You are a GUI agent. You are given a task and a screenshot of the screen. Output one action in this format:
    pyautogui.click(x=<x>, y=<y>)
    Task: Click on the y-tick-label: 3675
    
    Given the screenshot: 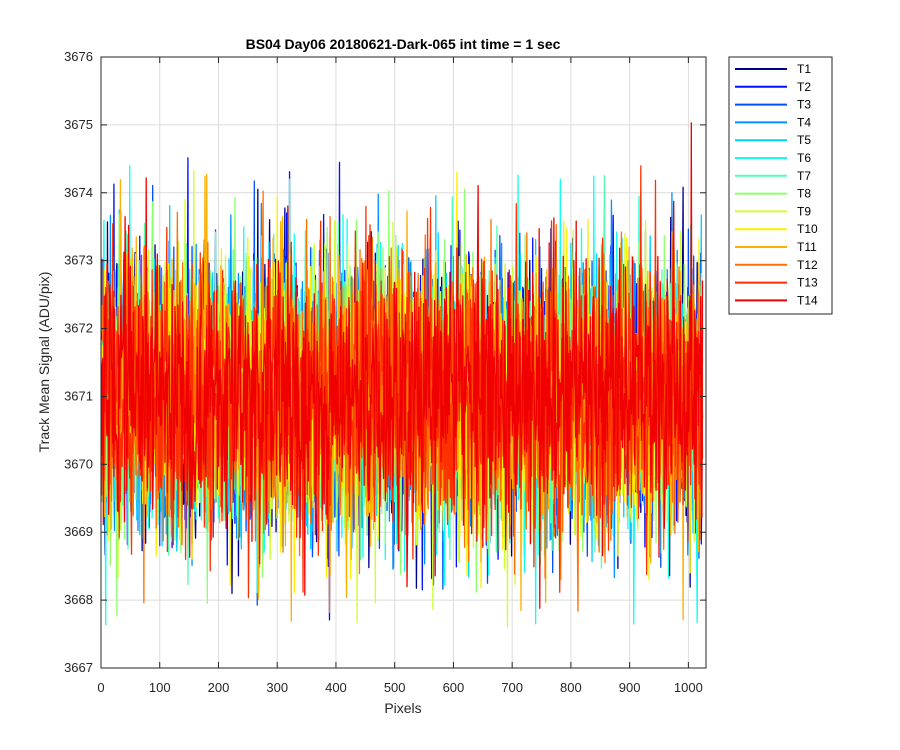 What is the action you would take?
    pyautogui.click(x=78, y=124)
    